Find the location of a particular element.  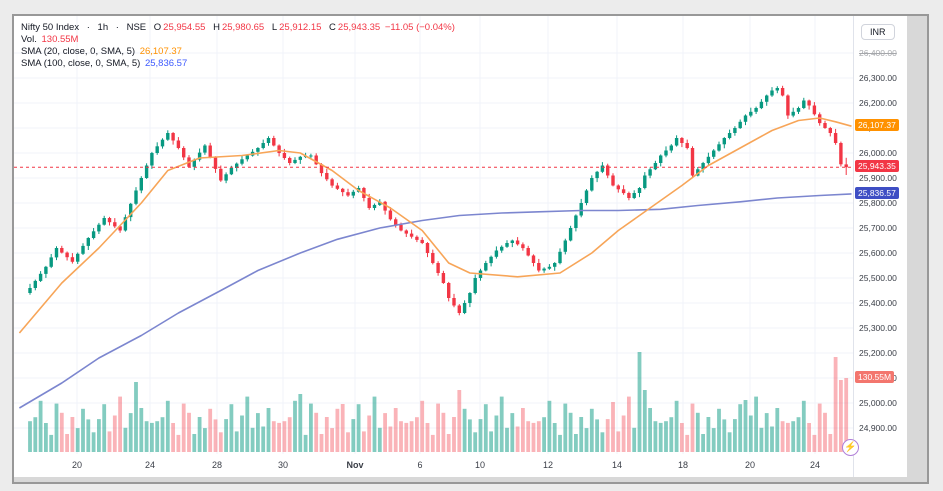

symbol-interval: 1h is located at coordinates (103, 27).